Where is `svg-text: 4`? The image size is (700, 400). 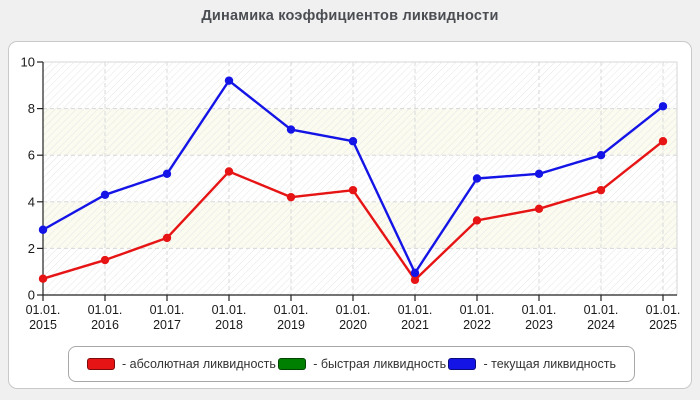 svg-text: 4 is located at coordinates (31, 201).